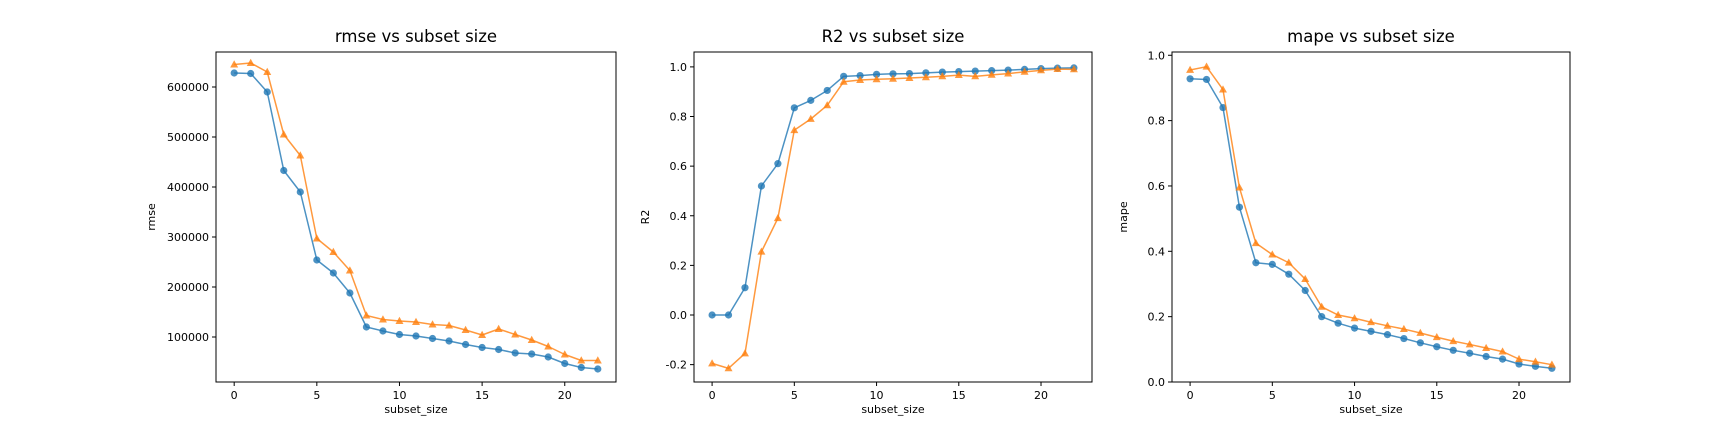  I want to click on y-tick-label: 500000, so click(188, 137).